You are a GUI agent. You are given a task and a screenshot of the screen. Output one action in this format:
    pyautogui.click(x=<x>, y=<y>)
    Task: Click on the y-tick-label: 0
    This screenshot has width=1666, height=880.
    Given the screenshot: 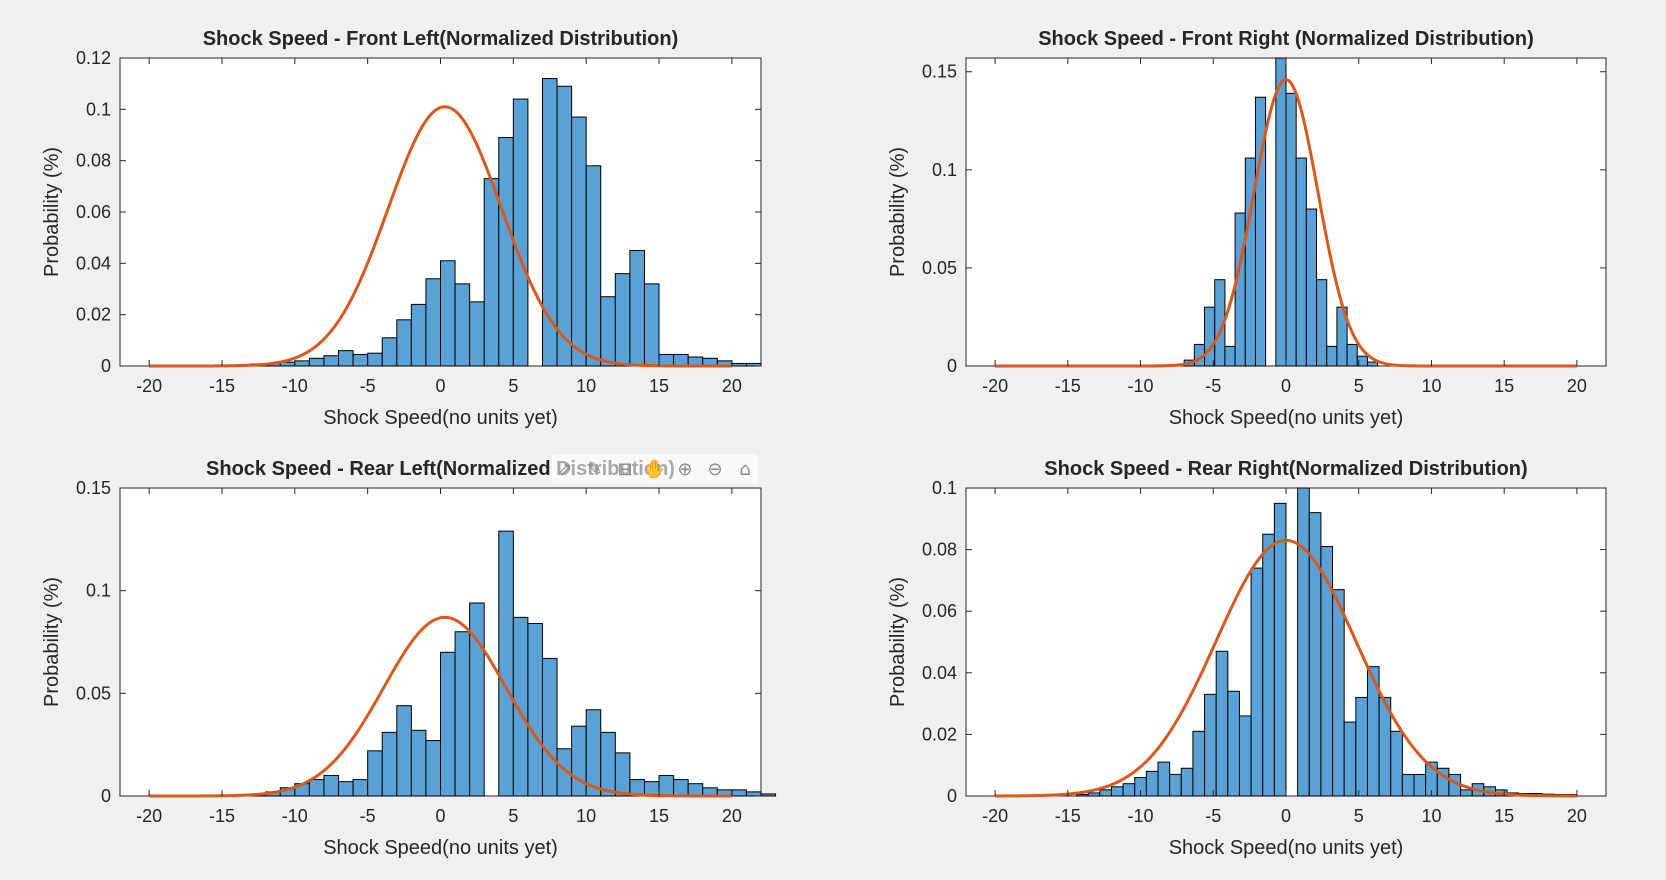 What is the action you would take?
    pyautogui.click(x=952, y=366)
    